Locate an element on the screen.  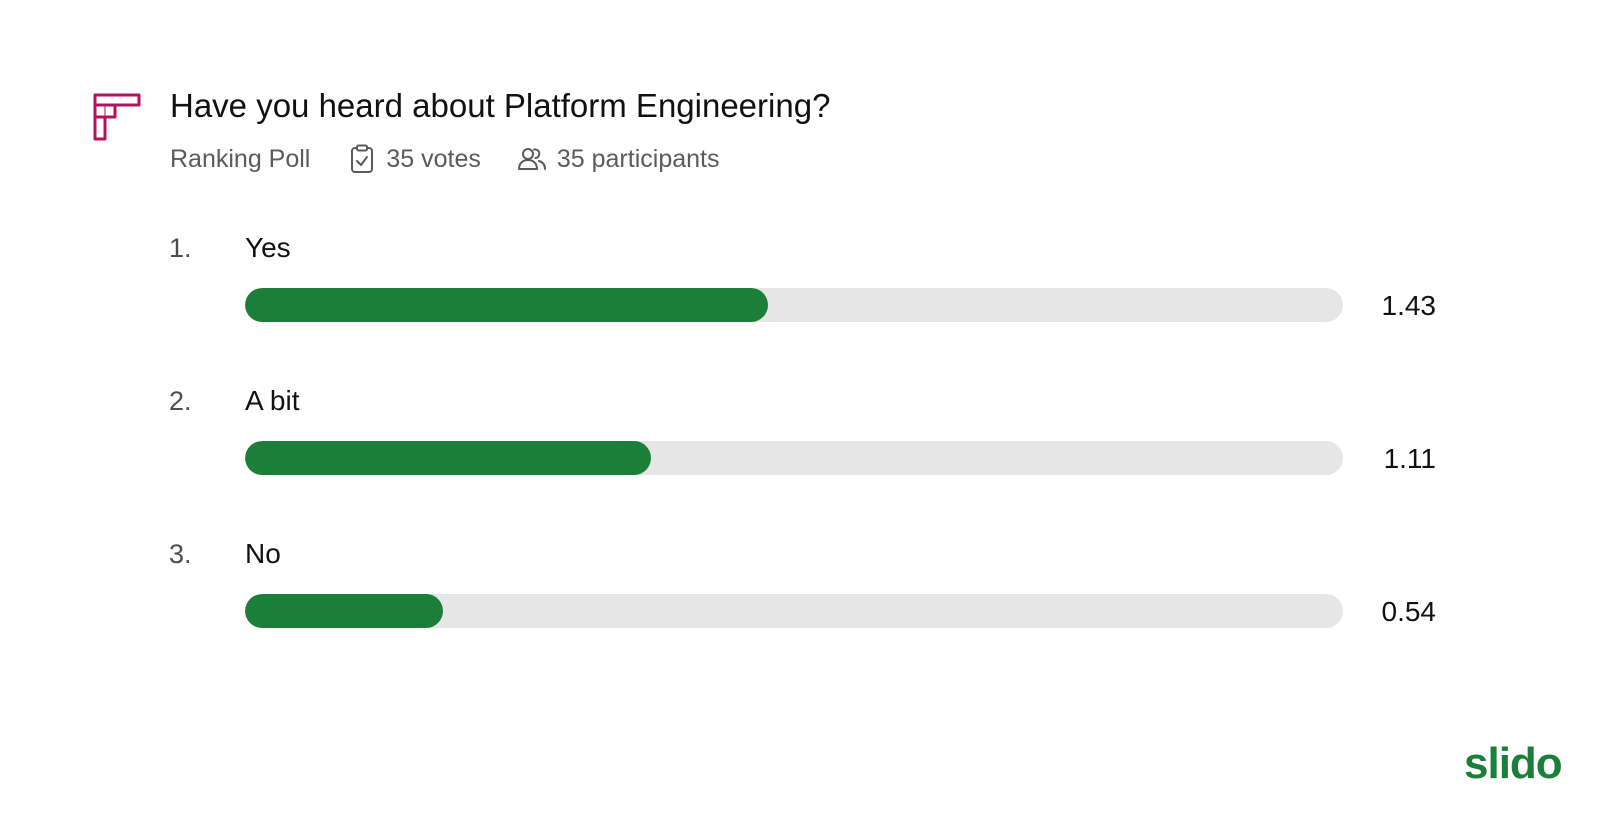
option-score: 1.11 is located at coordinates (1409, 458).